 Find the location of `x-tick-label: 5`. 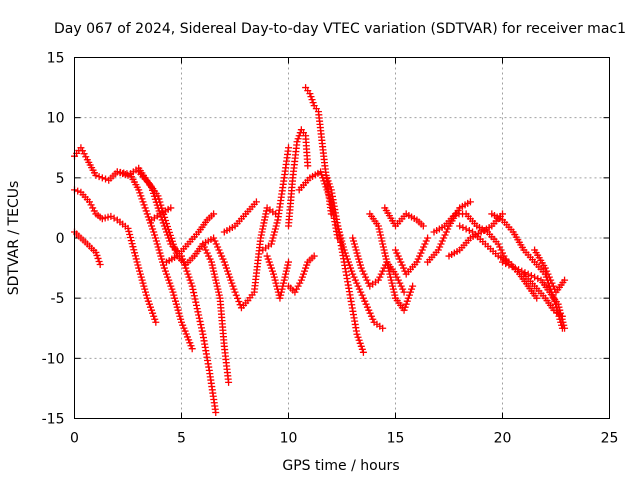

x-tick-label: 5 is located at coordinates (181, 439).